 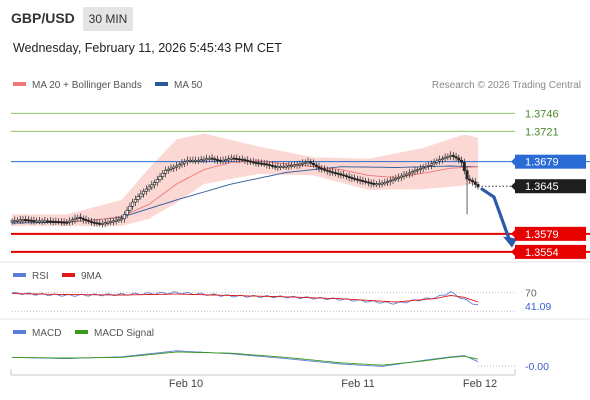 I want to click on macd-signal-line, so click(x=245, y=358).